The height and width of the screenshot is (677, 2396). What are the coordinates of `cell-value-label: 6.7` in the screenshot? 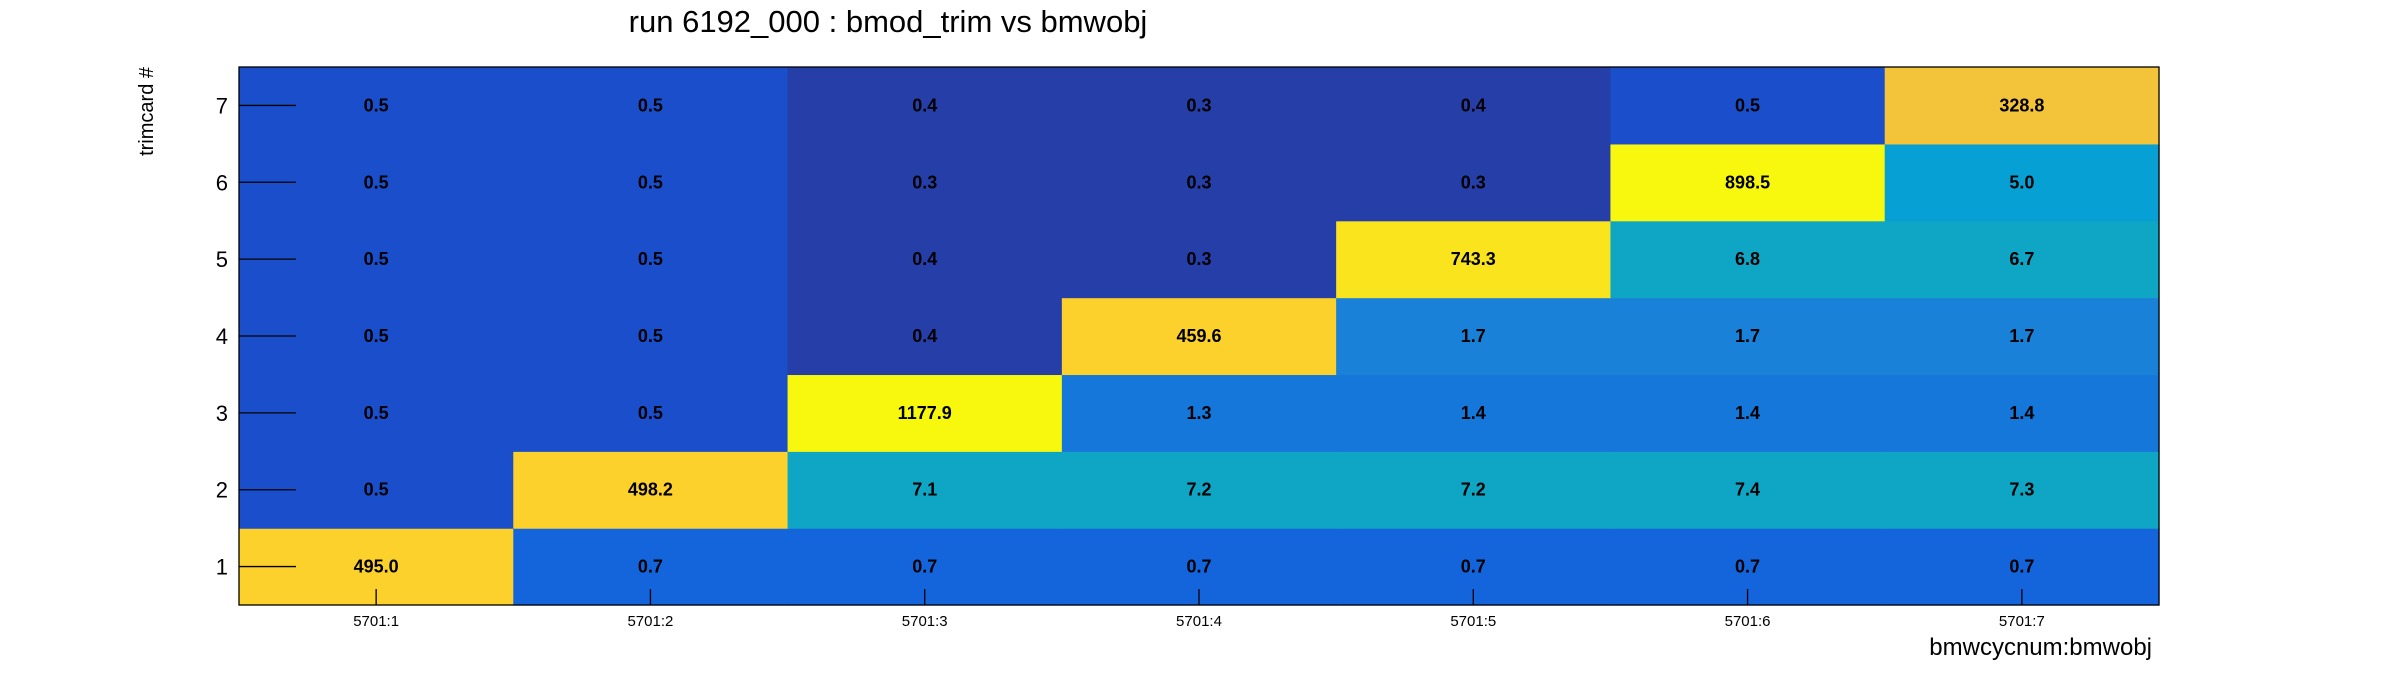 It's located at (2021, 259).